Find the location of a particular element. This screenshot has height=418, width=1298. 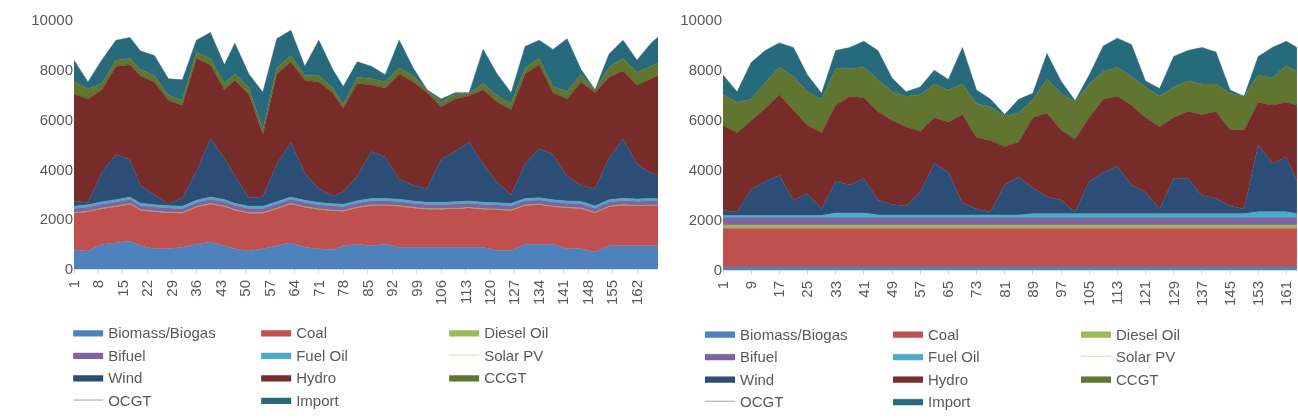

x-tick-label: 64 is located at coordinates (294, 288).